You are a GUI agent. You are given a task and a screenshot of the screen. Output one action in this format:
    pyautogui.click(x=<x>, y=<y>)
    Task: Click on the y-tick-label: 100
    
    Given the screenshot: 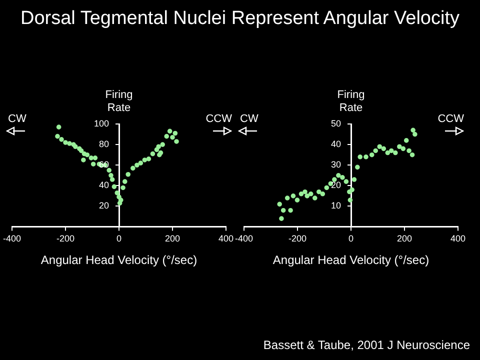 What is the action you would take?
    pyautogui.click(x=102, y=123)
    